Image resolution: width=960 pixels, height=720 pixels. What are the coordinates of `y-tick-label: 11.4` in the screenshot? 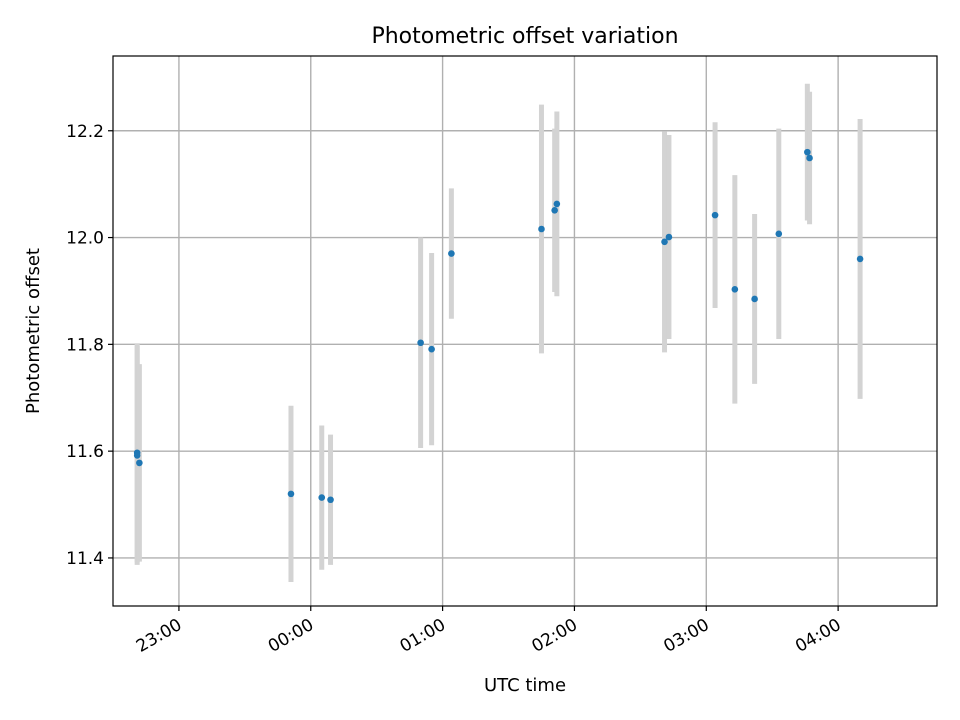 It's located at (85, 559).